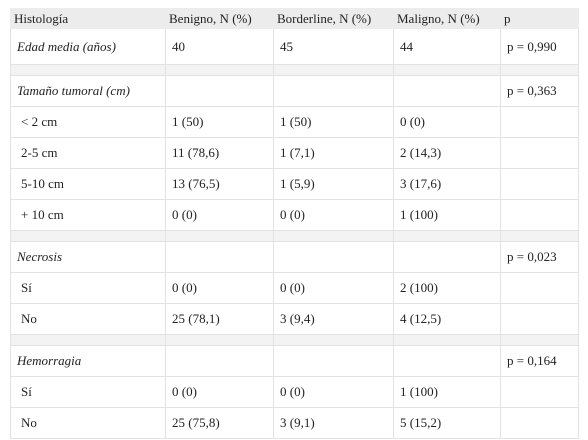  What do you see at coordinates (88, 215) in the screenshot?
I see `row-label: + 10 cm` at bounding box center [88, 215].